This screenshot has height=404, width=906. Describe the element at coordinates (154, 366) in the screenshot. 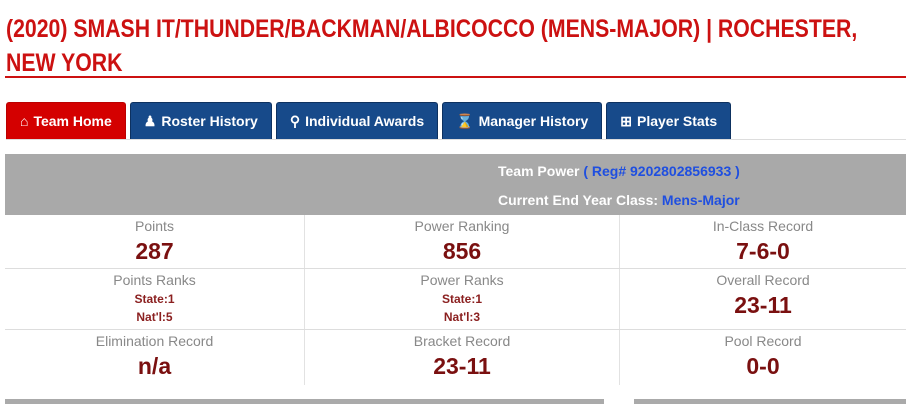

I see `stat-value: n/a` at that location.